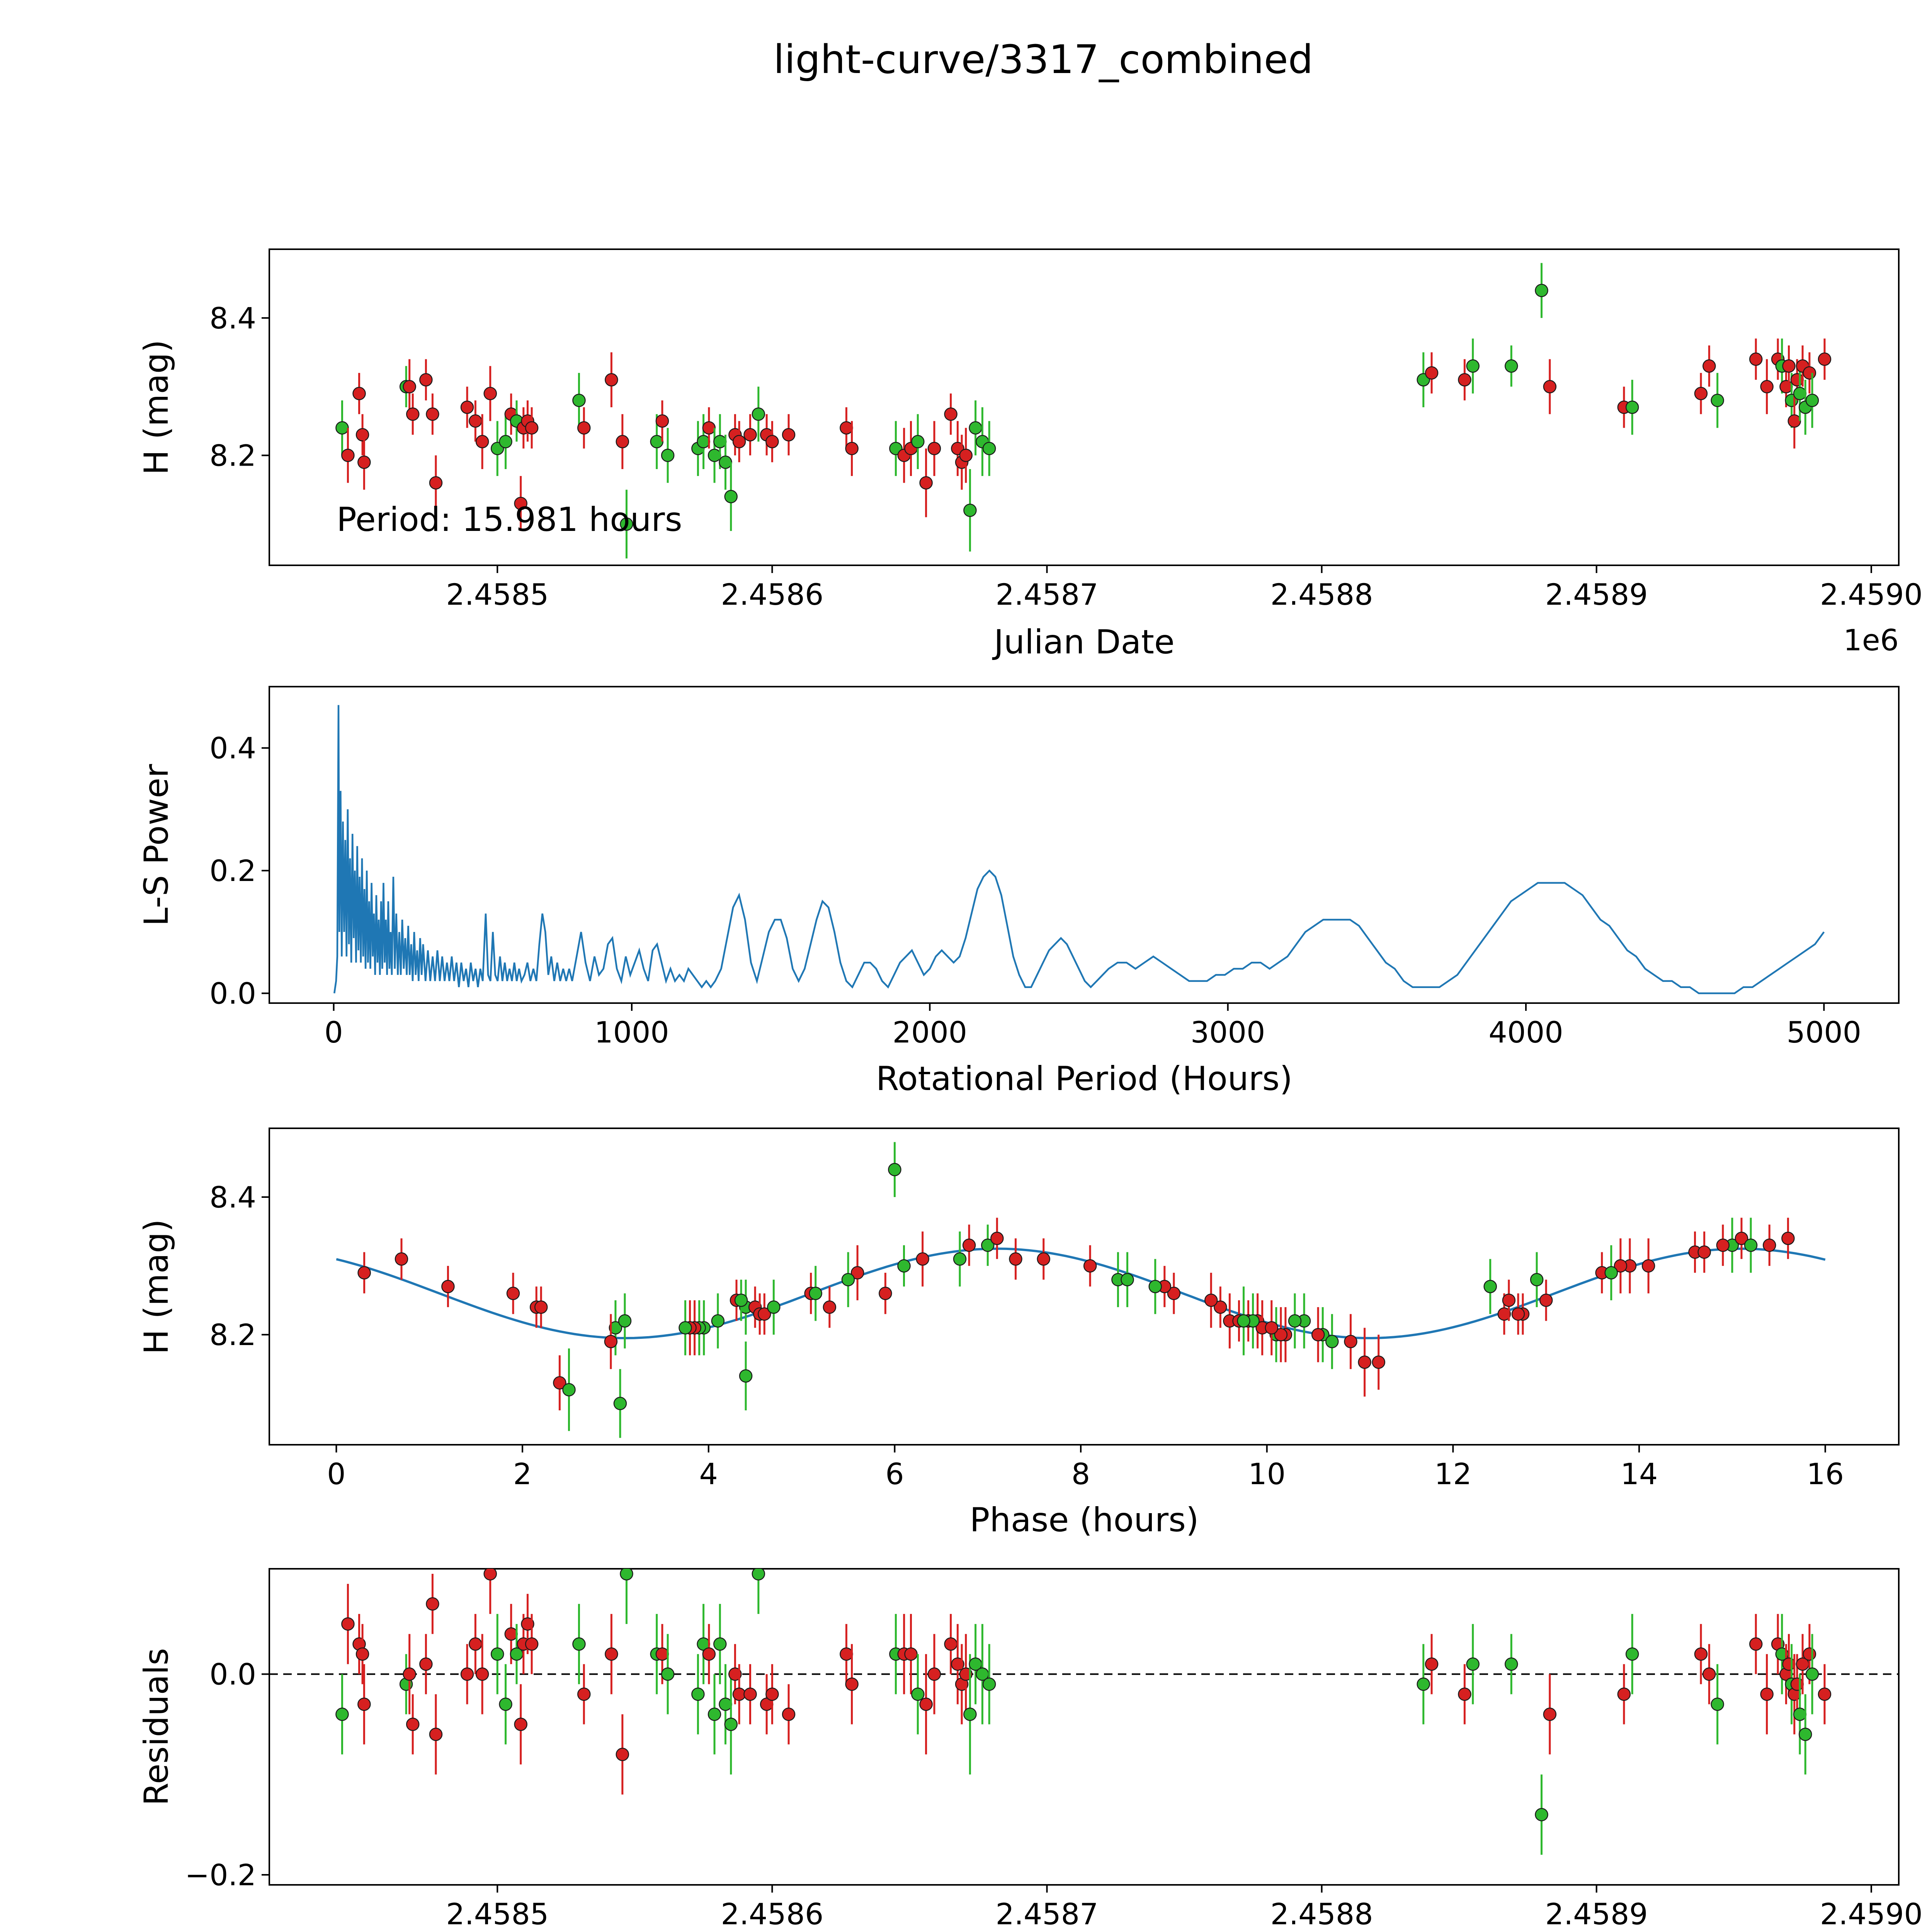 The image size is (1932, 1932). Describe the element at coordinates (232, 318) in the screenshot. I see `lightcurve-ytick: 8.4` at that location.